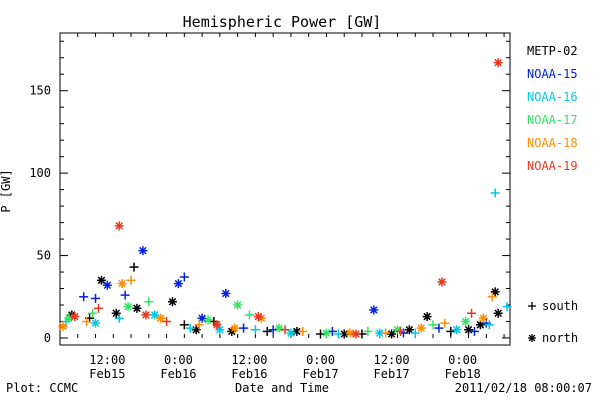 This screenshot has height=400, width=600. What do you see at coordinates (552, 143) in the screenshot?
I see `legend-entry: NOAA-18` at bounding box center [552, 143].